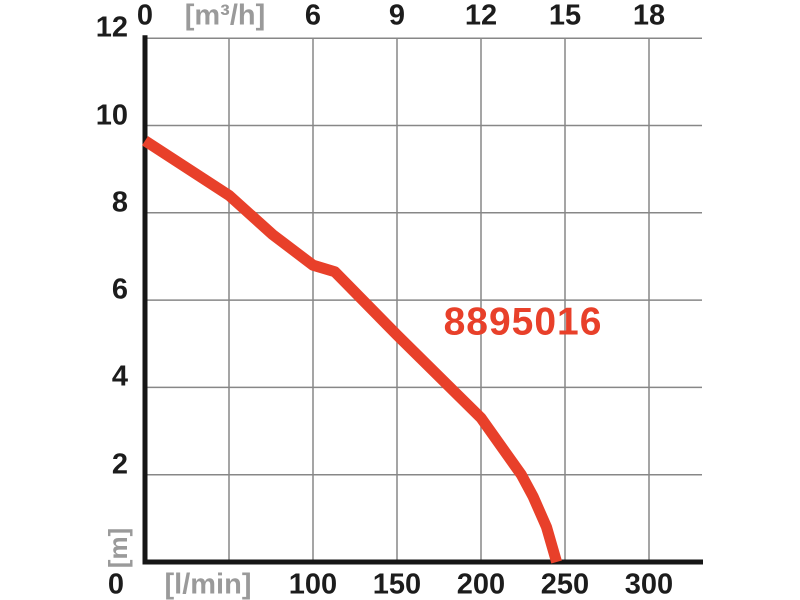 This screenshot has height=600, width=800. I want to click on top-axis-tick-label: 18, so click(649, 16).